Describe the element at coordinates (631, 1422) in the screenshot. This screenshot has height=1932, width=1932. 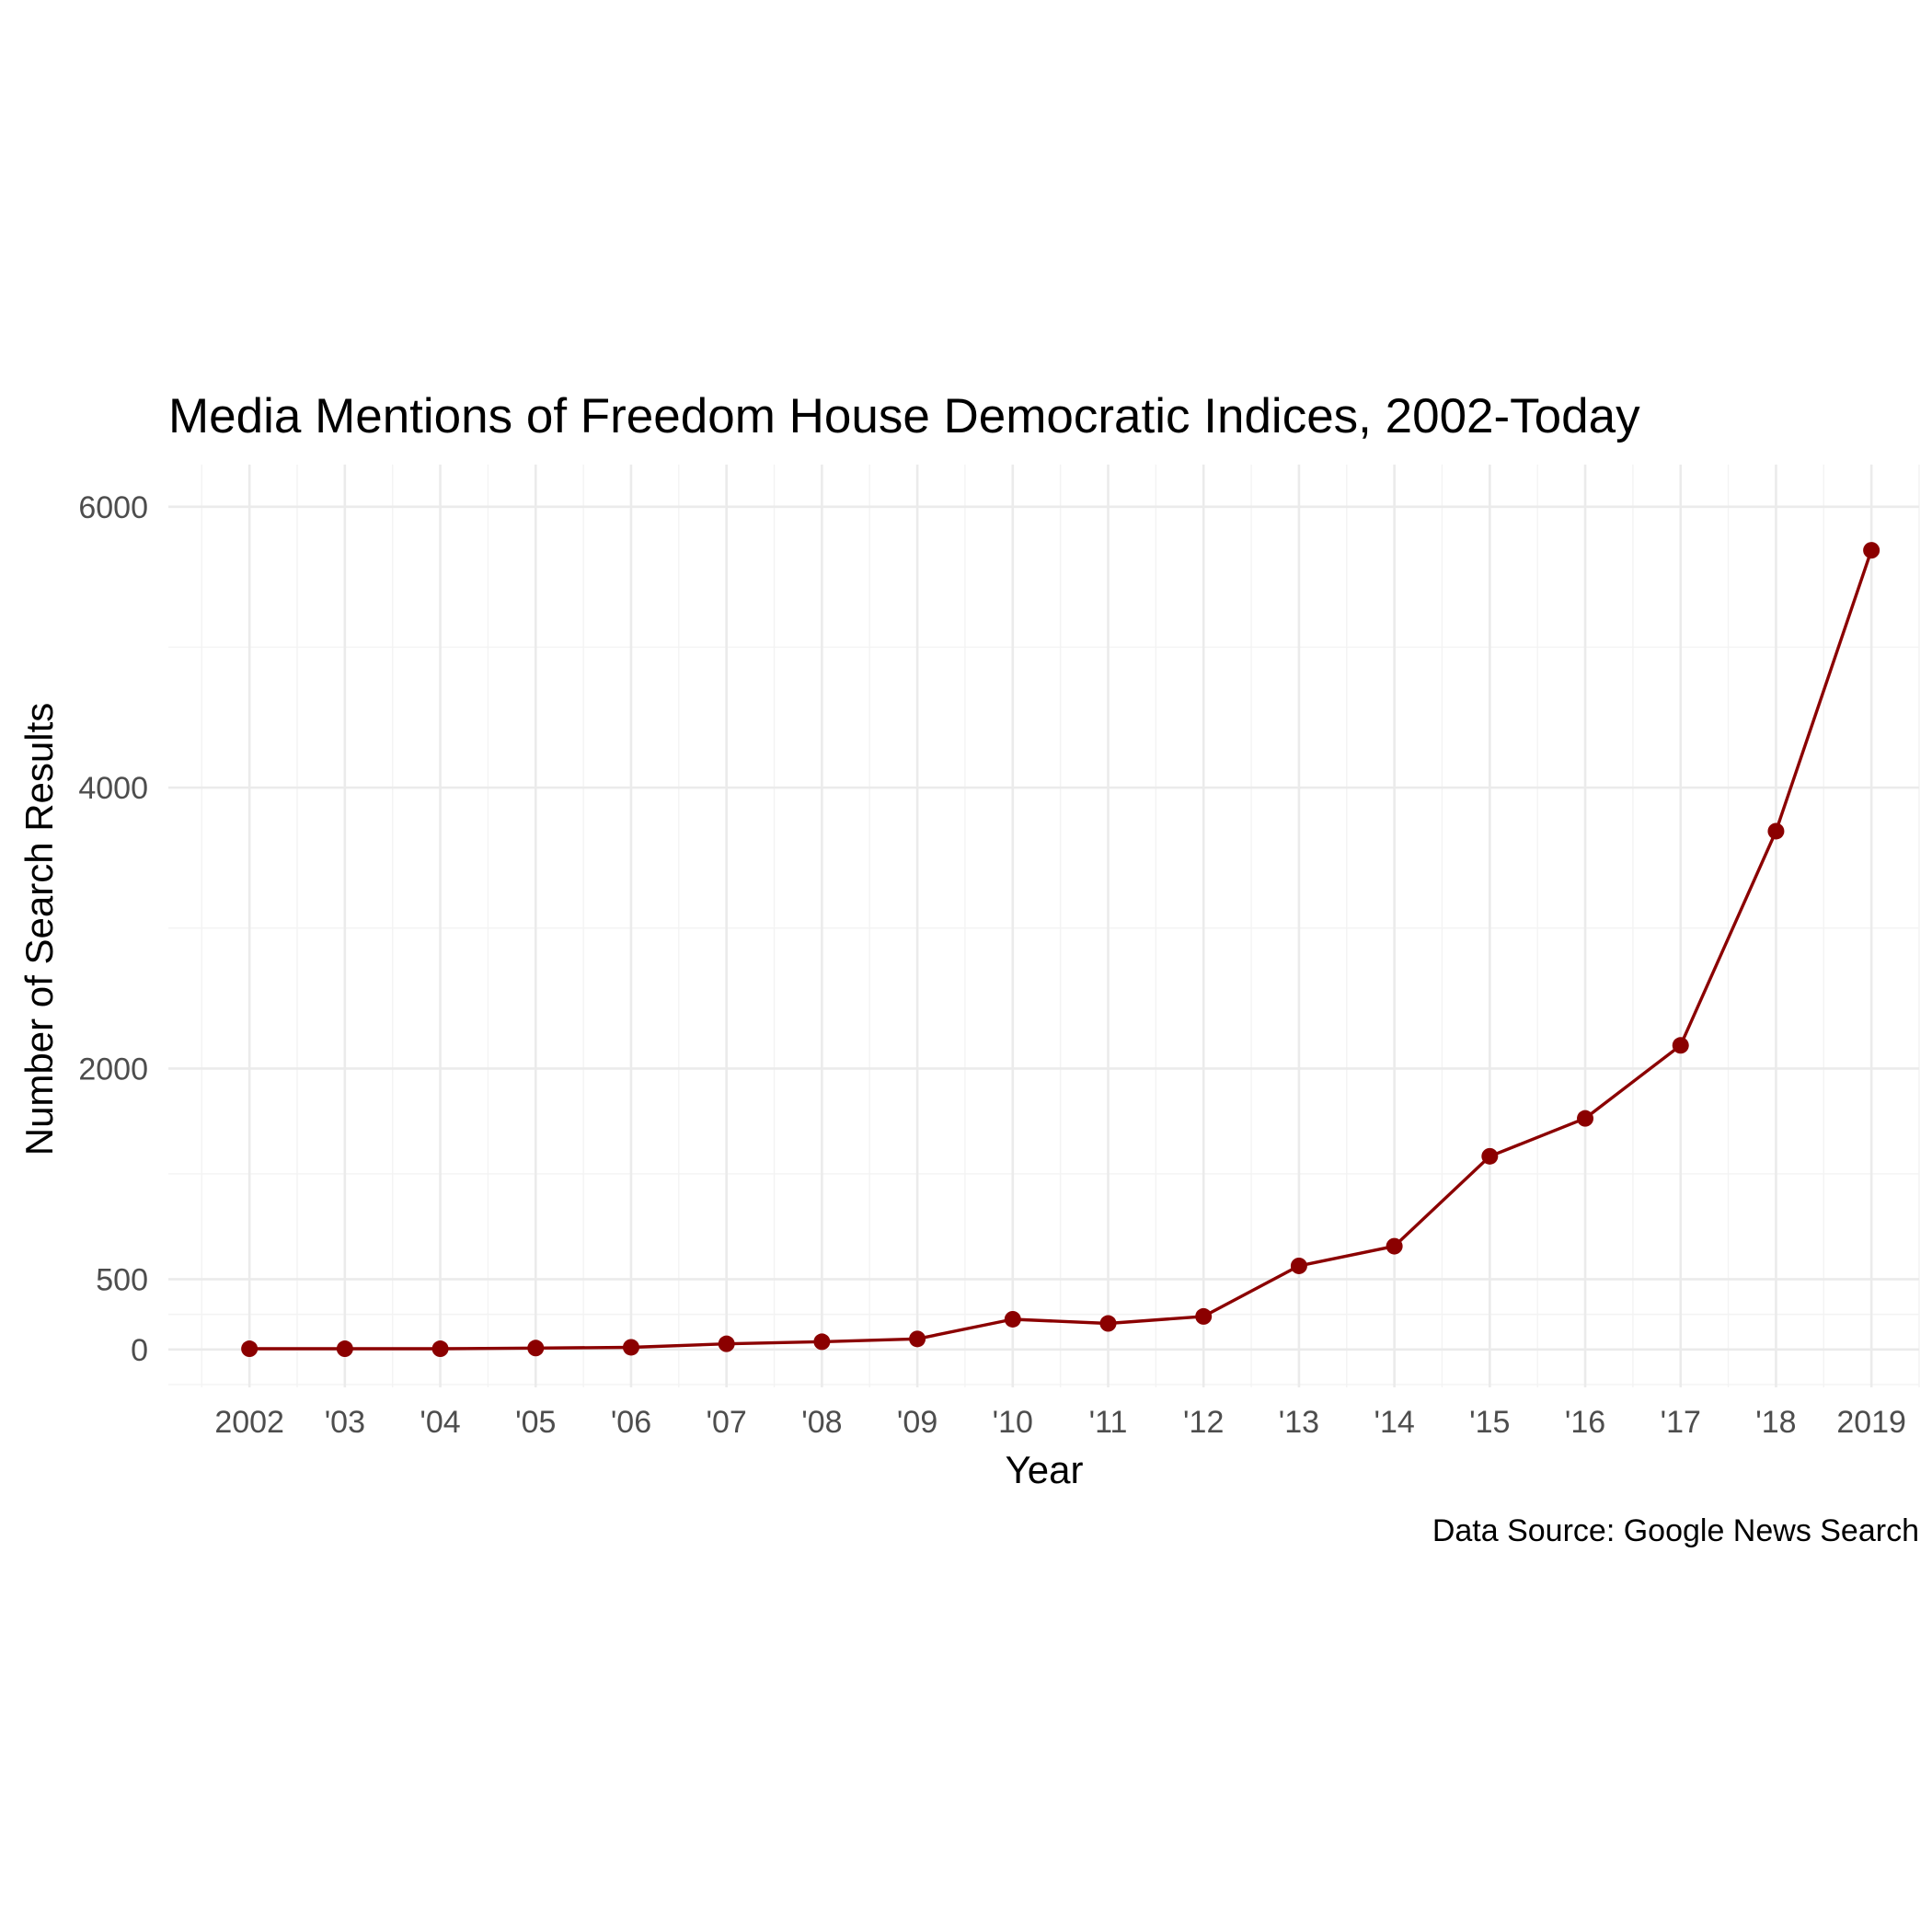
I see `x-tick-label: '06` at that location.